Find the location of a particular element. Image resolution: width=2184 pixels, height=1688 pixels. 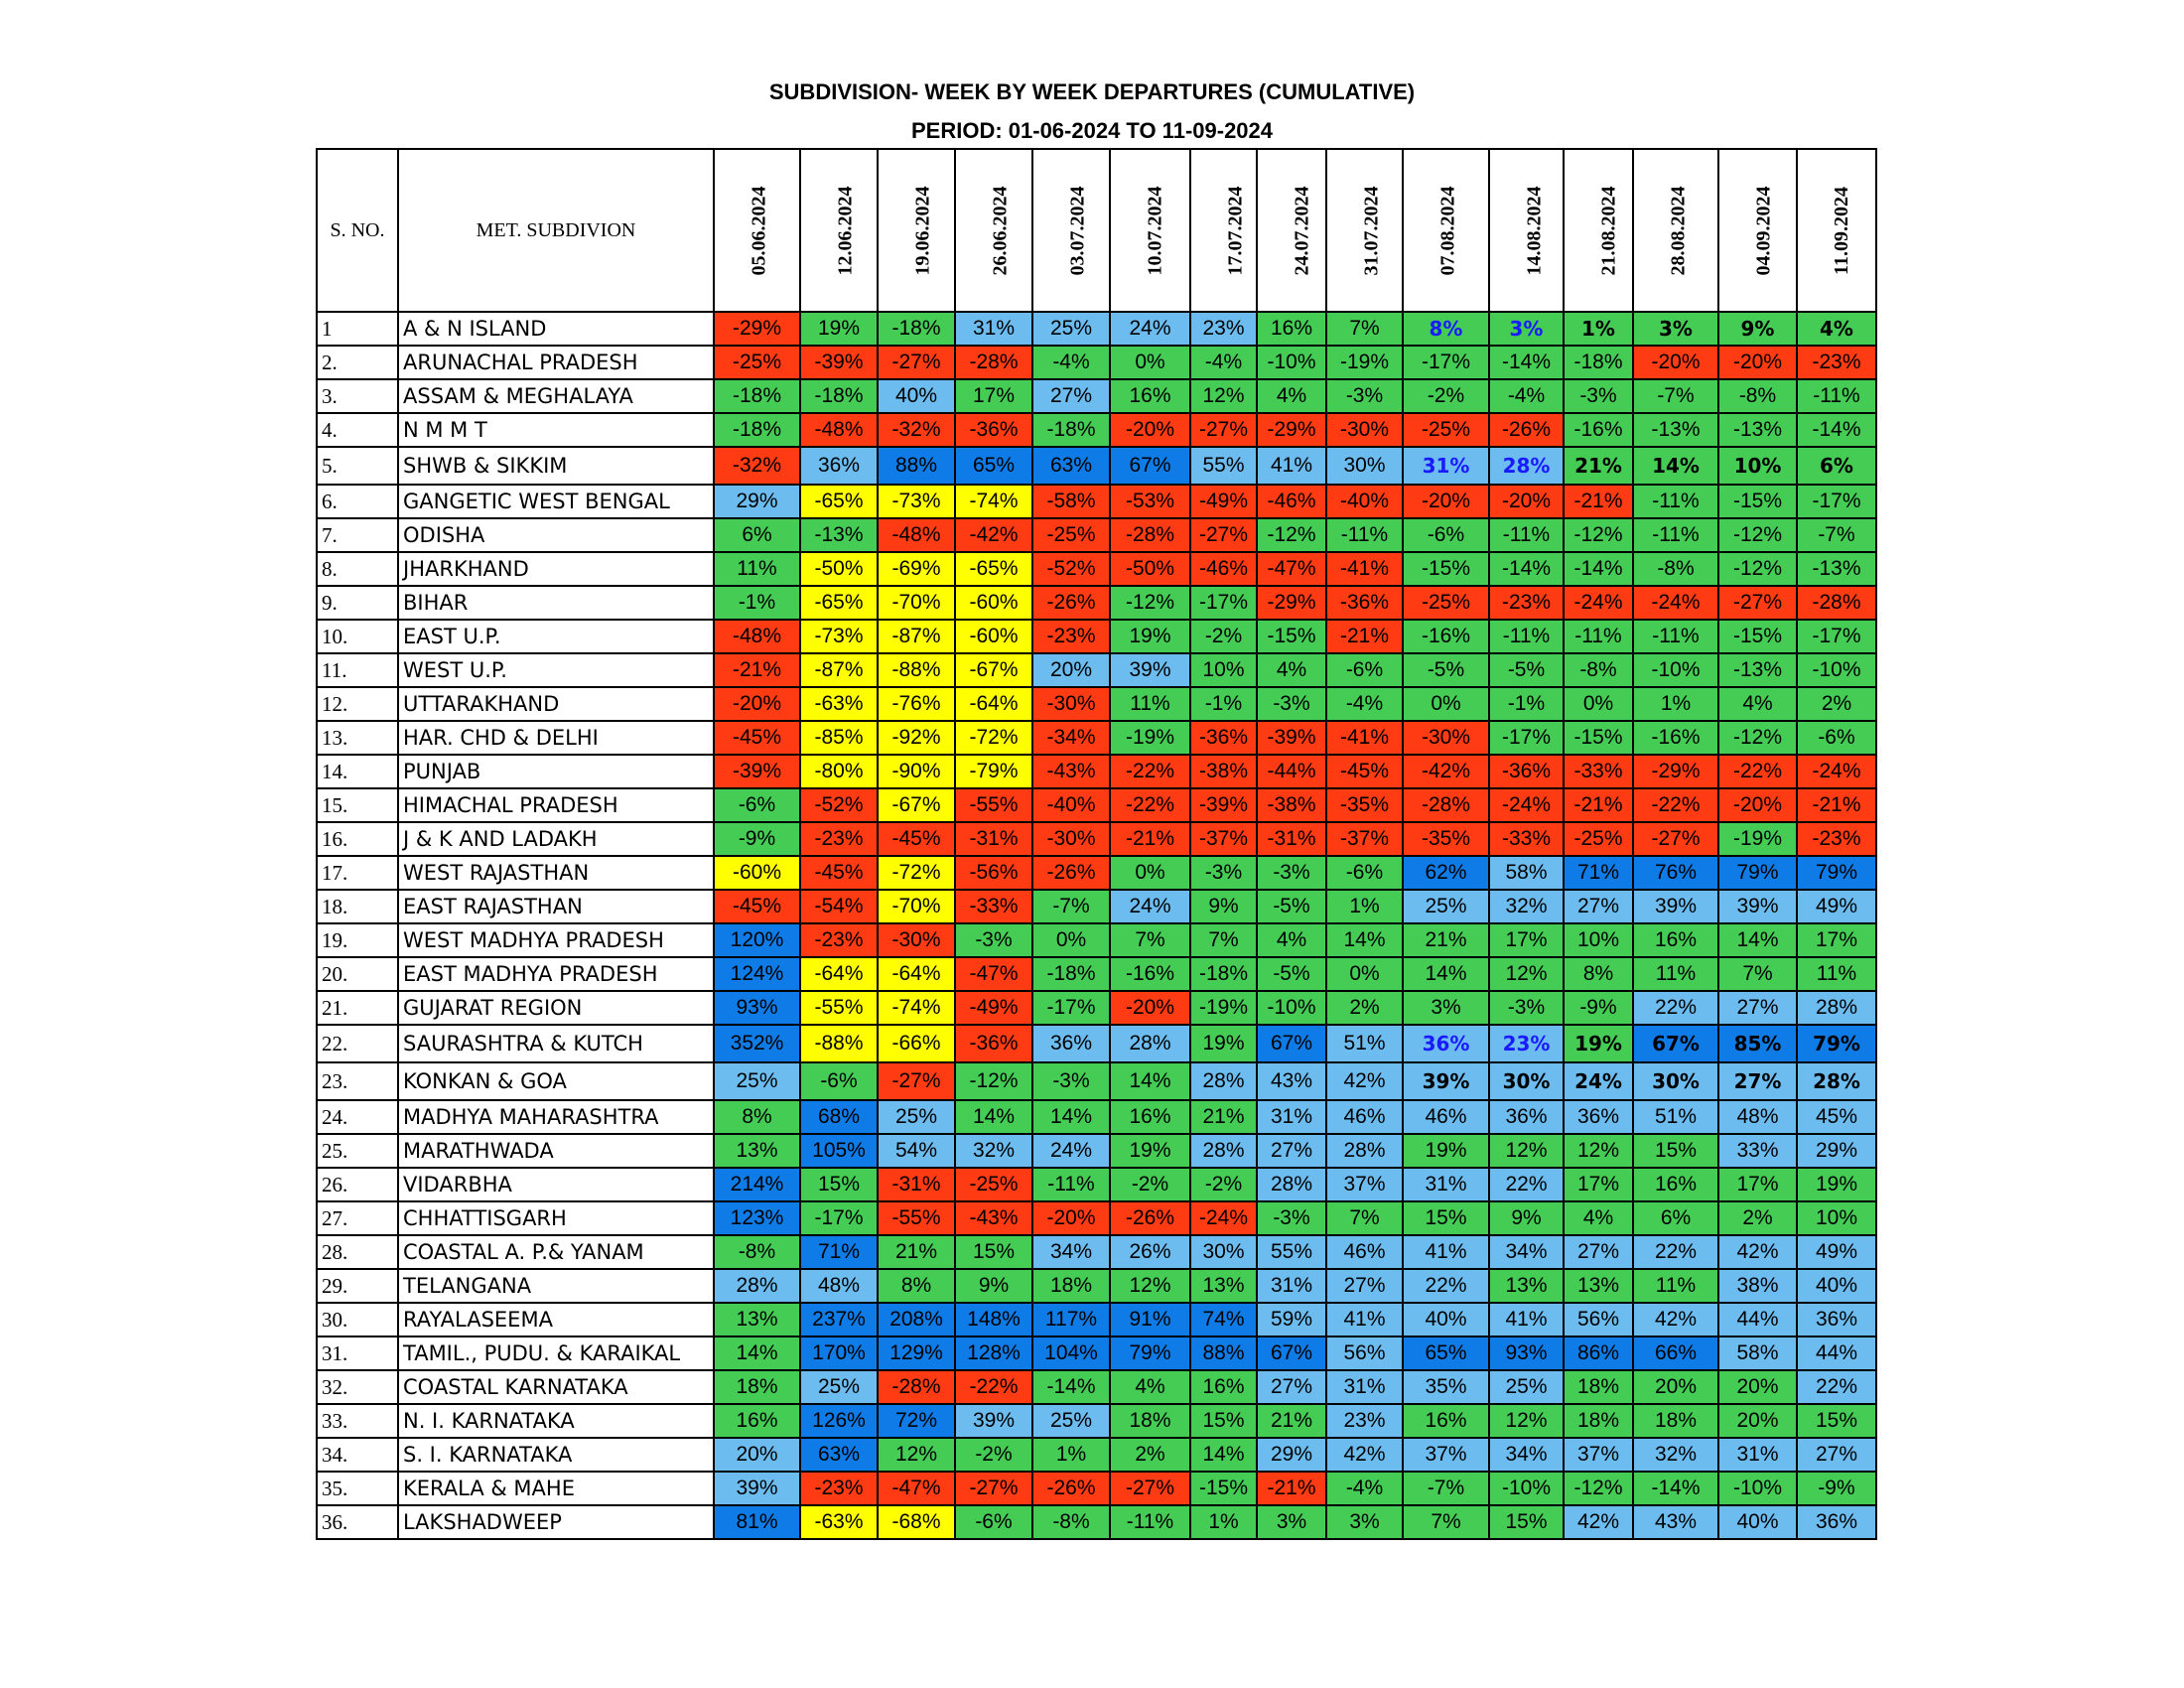

departure-value-cell: -30% is located at coordinates (916, 940).